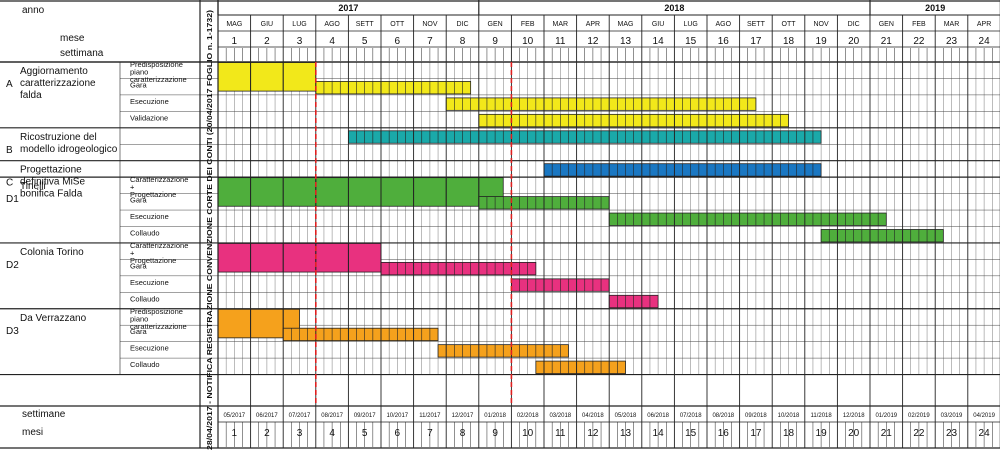 This screenshot has height=455, width=1000. What do you see at coordinates (398, 433) in the screenshot?
I see `footer-month-number: 6` at bounding box center [398, 433].